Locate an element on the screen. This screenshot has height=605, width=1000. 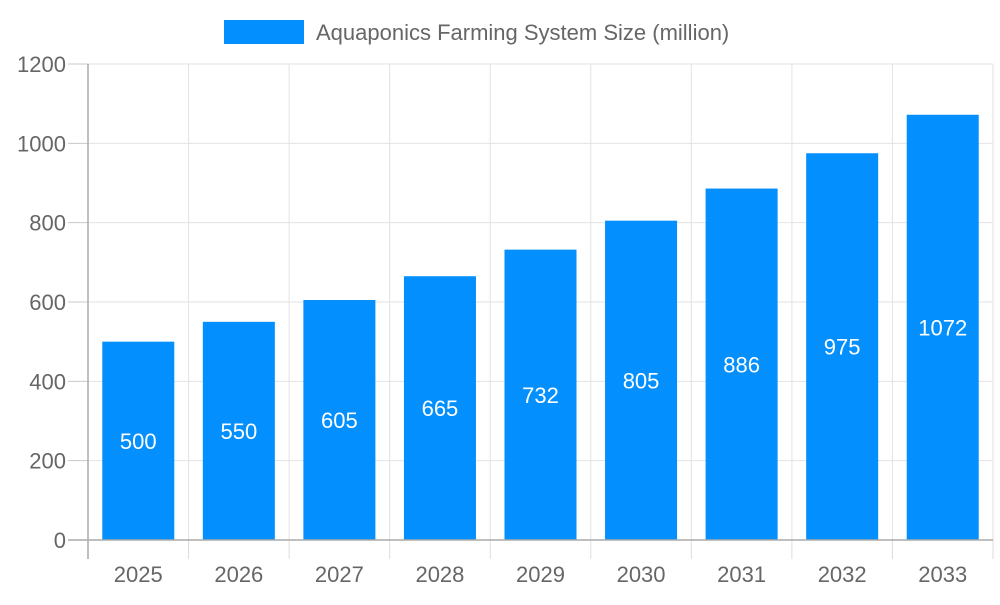
x-tick-label: 2029 is located at coordinates (540, 574).